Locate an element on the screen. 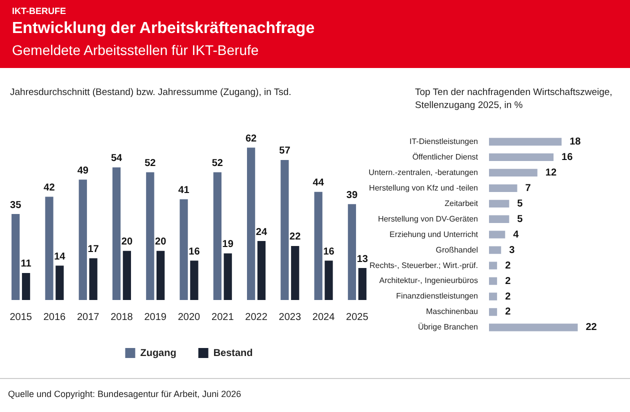 The width and height of the screenshot is (630, 412). data-label: 18 is located at coordinates (576, 142).